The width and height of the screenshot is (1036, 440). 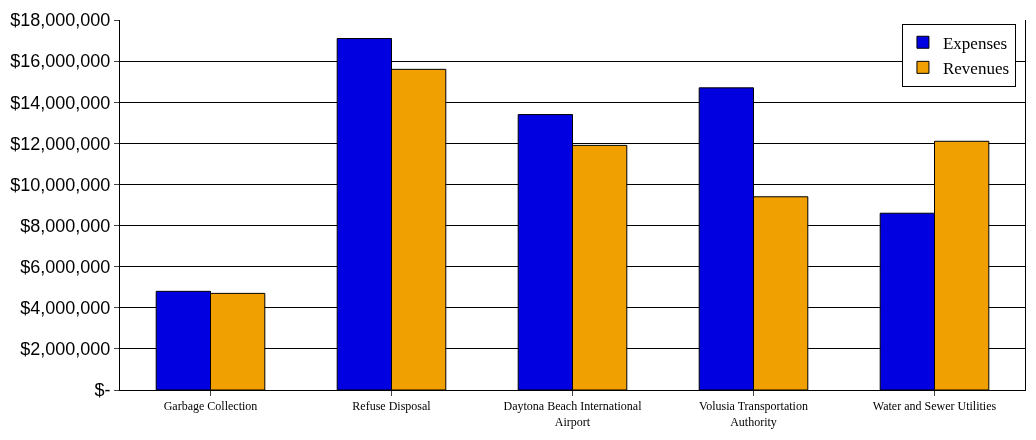 I want to click on y-tick-label: $14,000,000, so click(x=60, y=102).